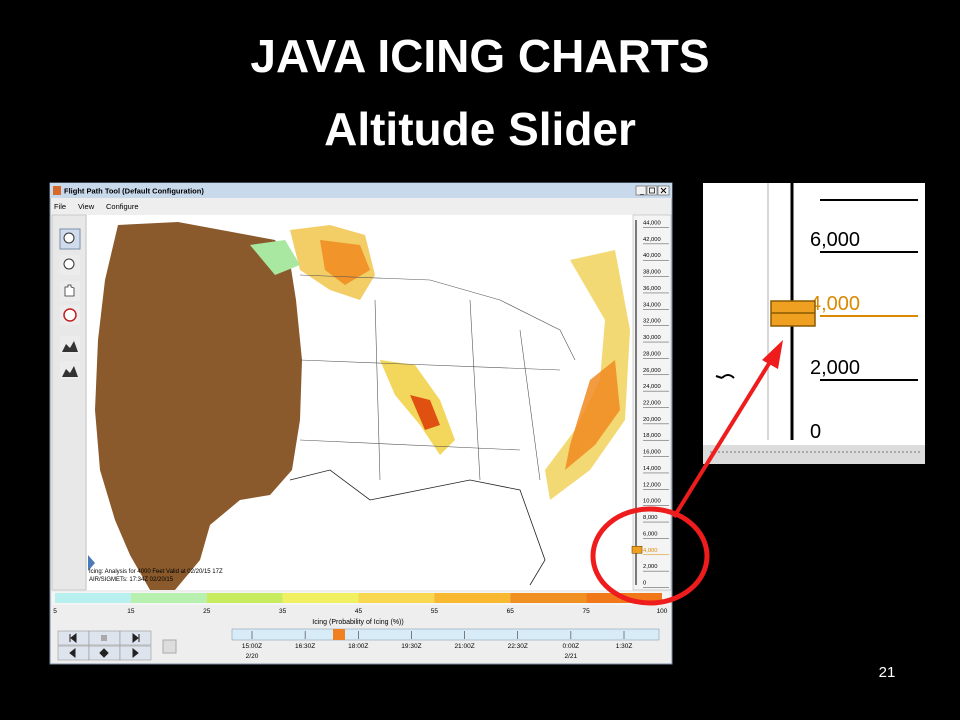 The width and height of the screenshot is (960, 720). Describe the element at coordinates (275, 257) in the screenshot. I see `icing-area-northwest` at that location.